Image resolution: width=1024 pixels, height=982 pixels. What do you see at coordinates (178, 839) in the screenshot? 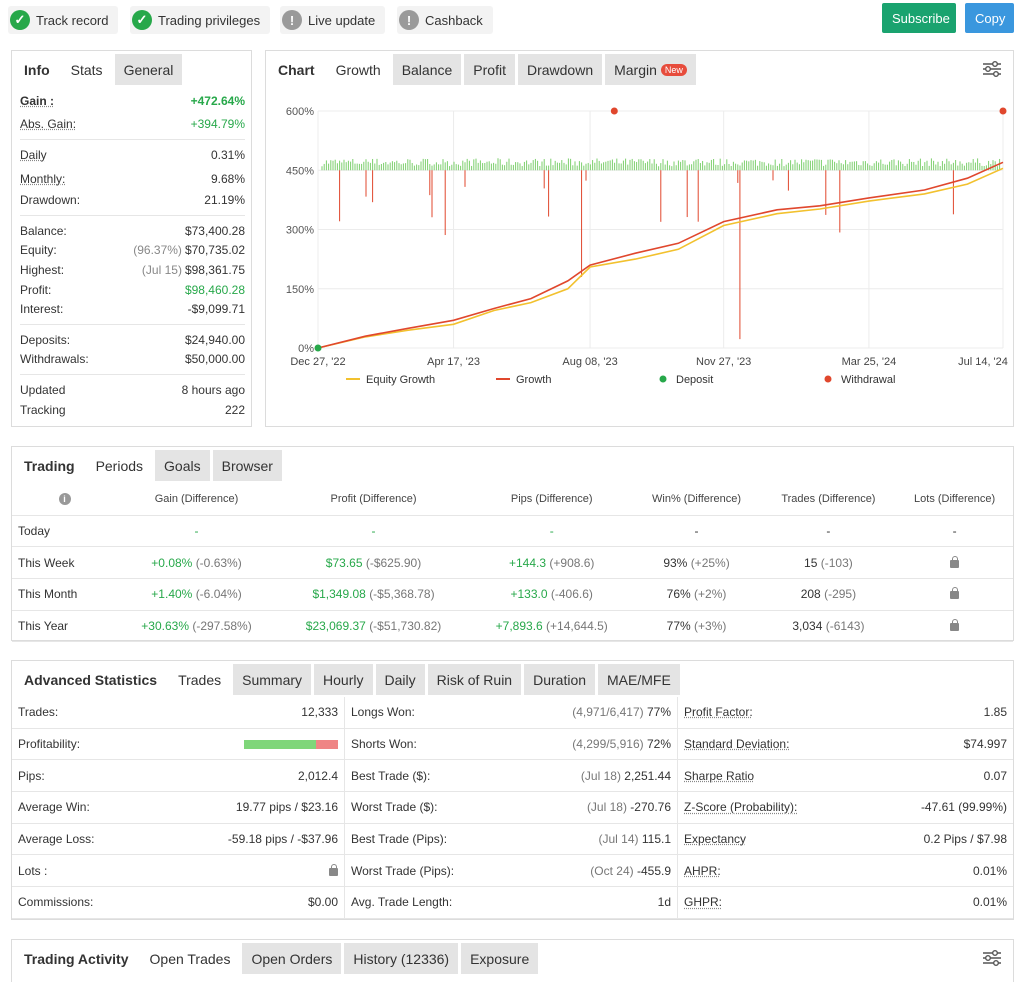
I see `stat-cell: Average Loss: -59.18 pips / -$37.96` at bounding box center [178, 839].